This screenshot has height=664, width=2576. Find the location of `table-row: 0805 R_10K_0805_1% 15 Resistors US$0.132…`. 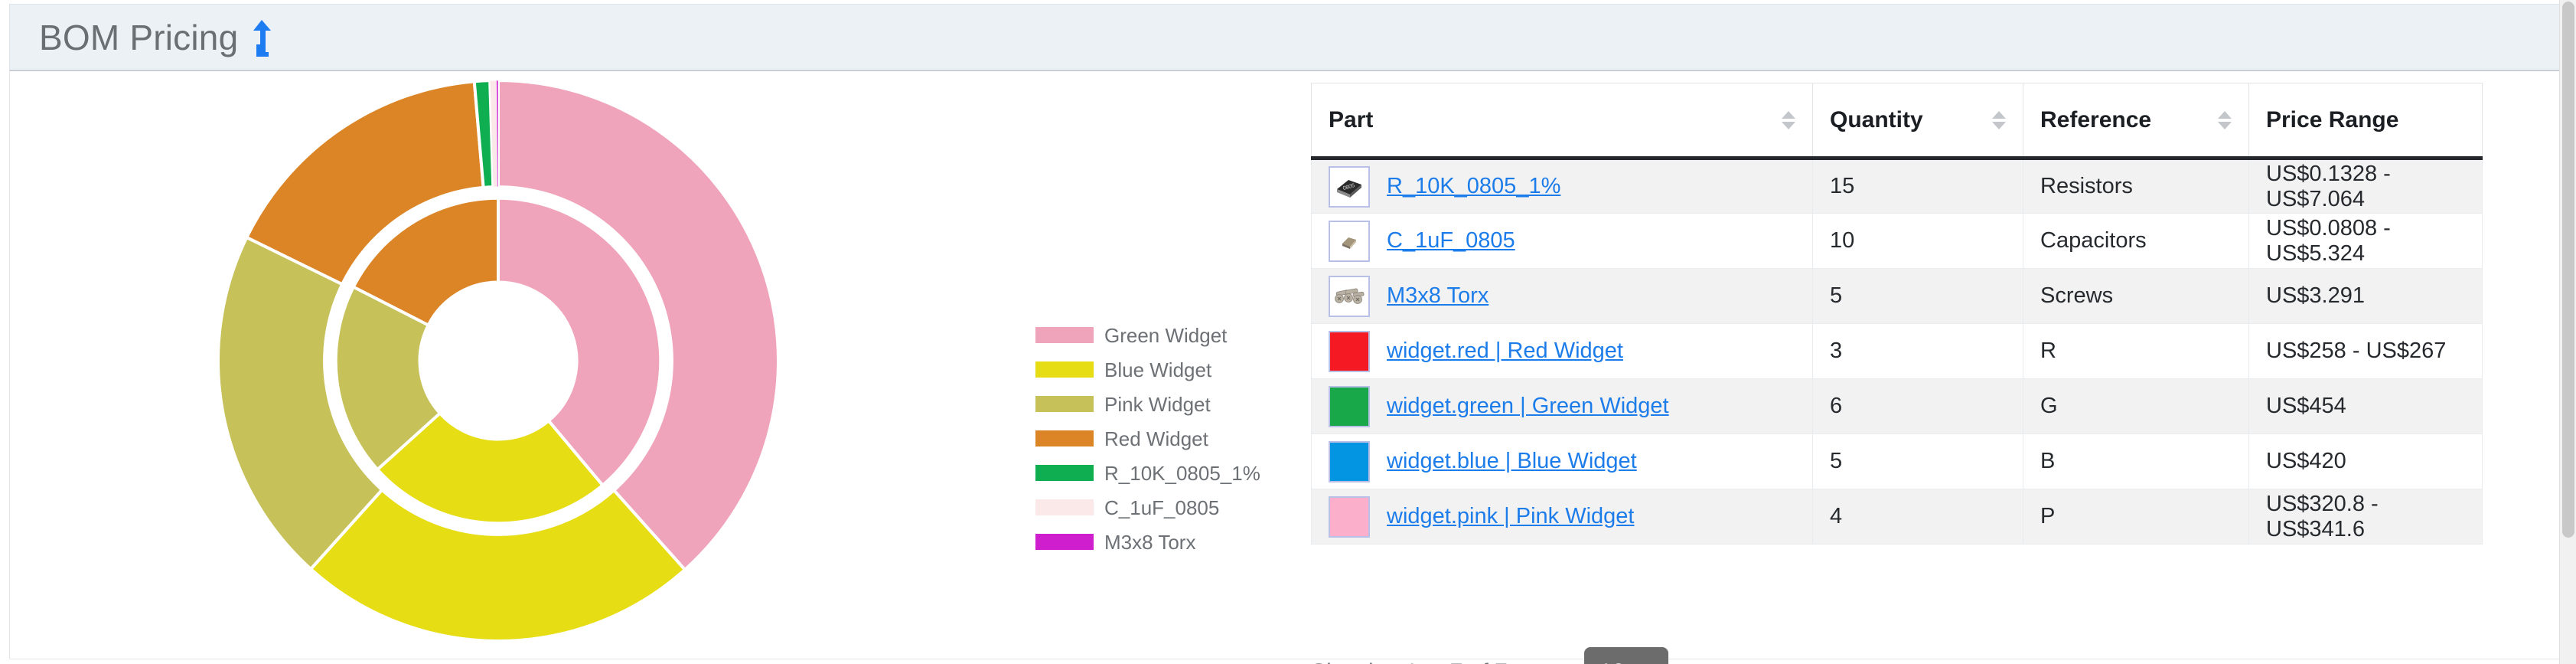

table-row: 0805 R_10K_0805_1% 15 Resistors US$0.132… is located at coordinates (1897, 186).